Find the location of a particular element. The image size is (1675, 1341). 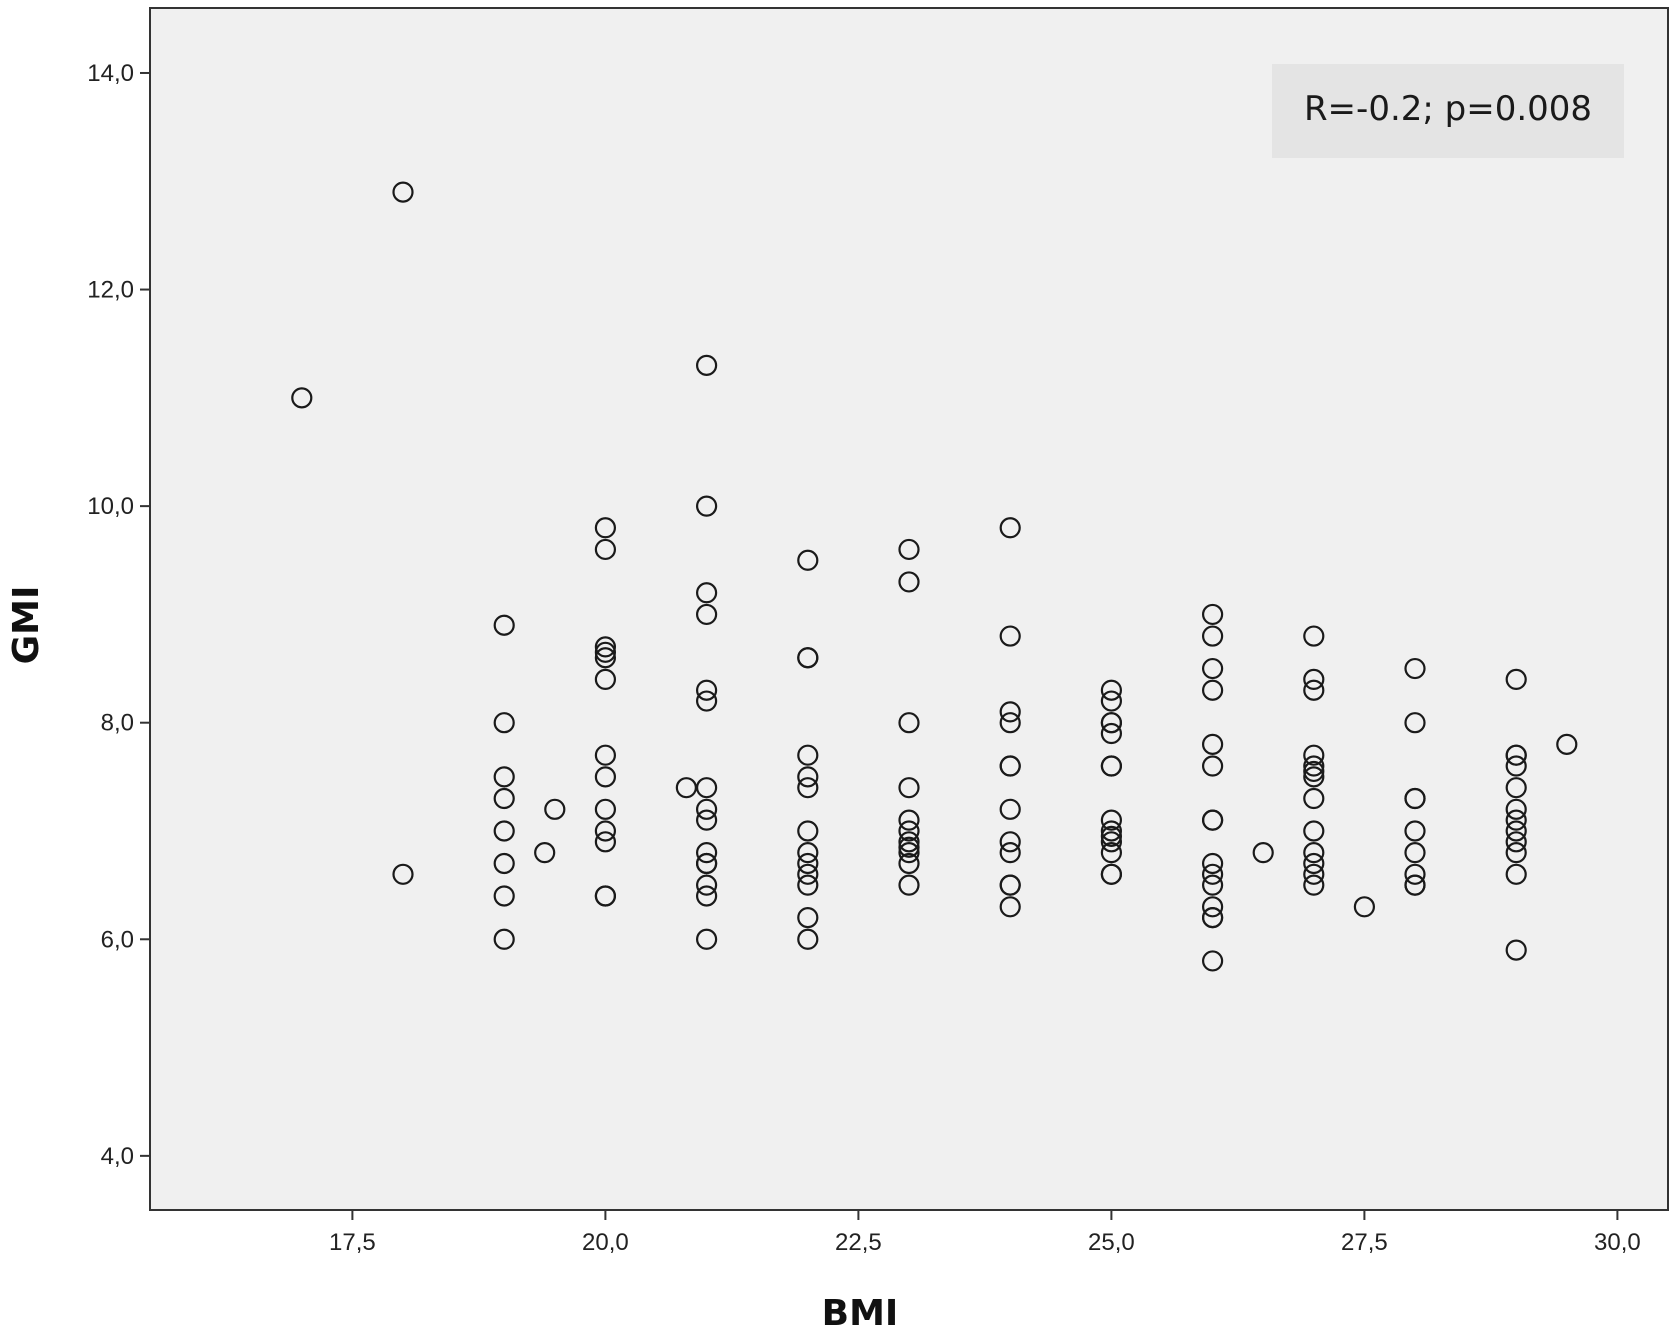

x-tick-label: 17,5 is located at coordinates (352, 1242).